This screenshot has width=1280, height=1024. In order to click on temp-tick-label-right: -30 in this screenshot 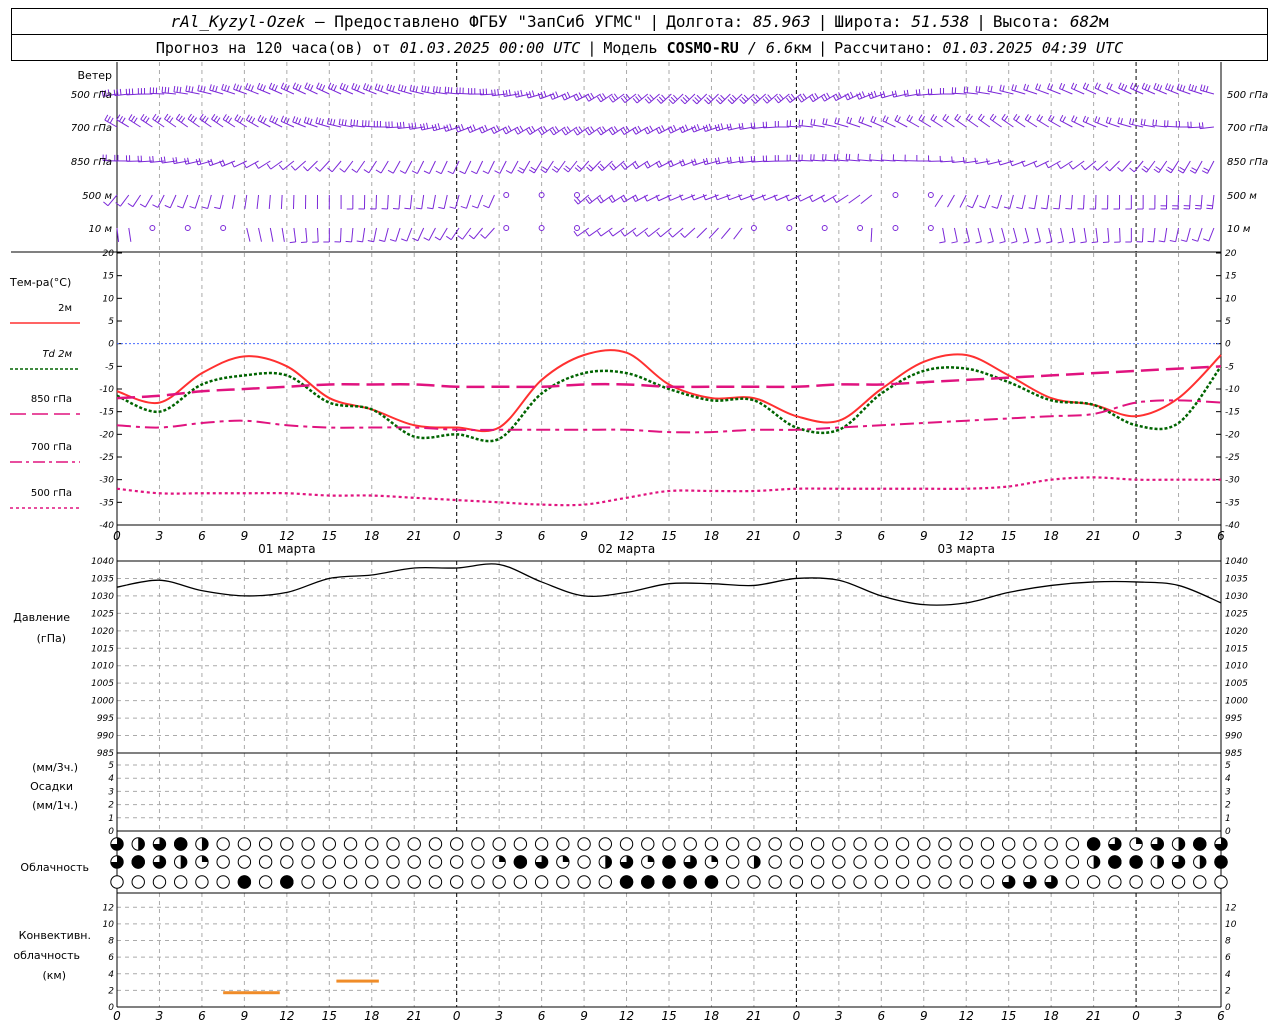, I will do `click(1232, 481)`.